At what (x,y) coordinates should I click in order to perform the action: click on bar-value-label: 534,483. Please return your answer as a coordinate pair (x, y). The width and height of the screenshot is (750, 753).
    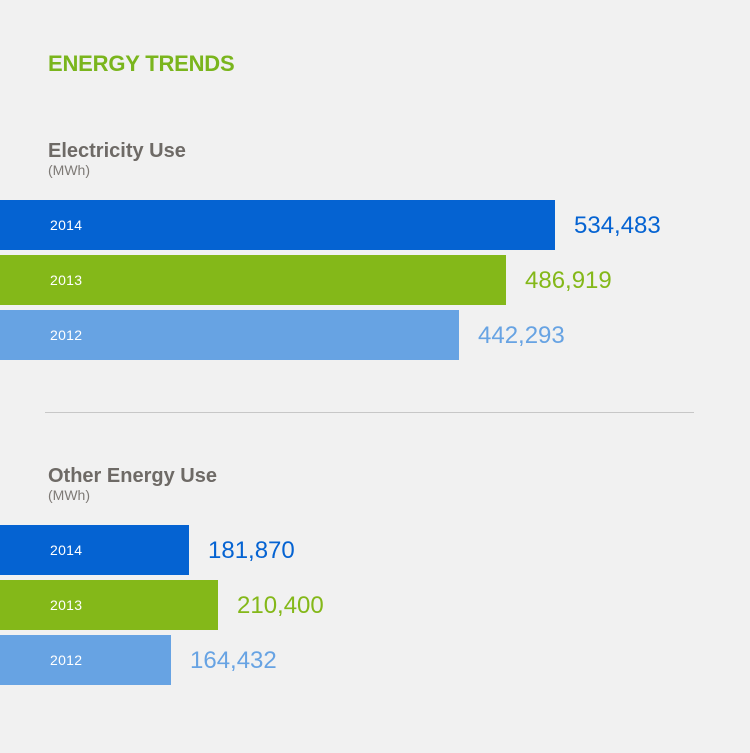
    Looking at the image, I should click on (617, 225).